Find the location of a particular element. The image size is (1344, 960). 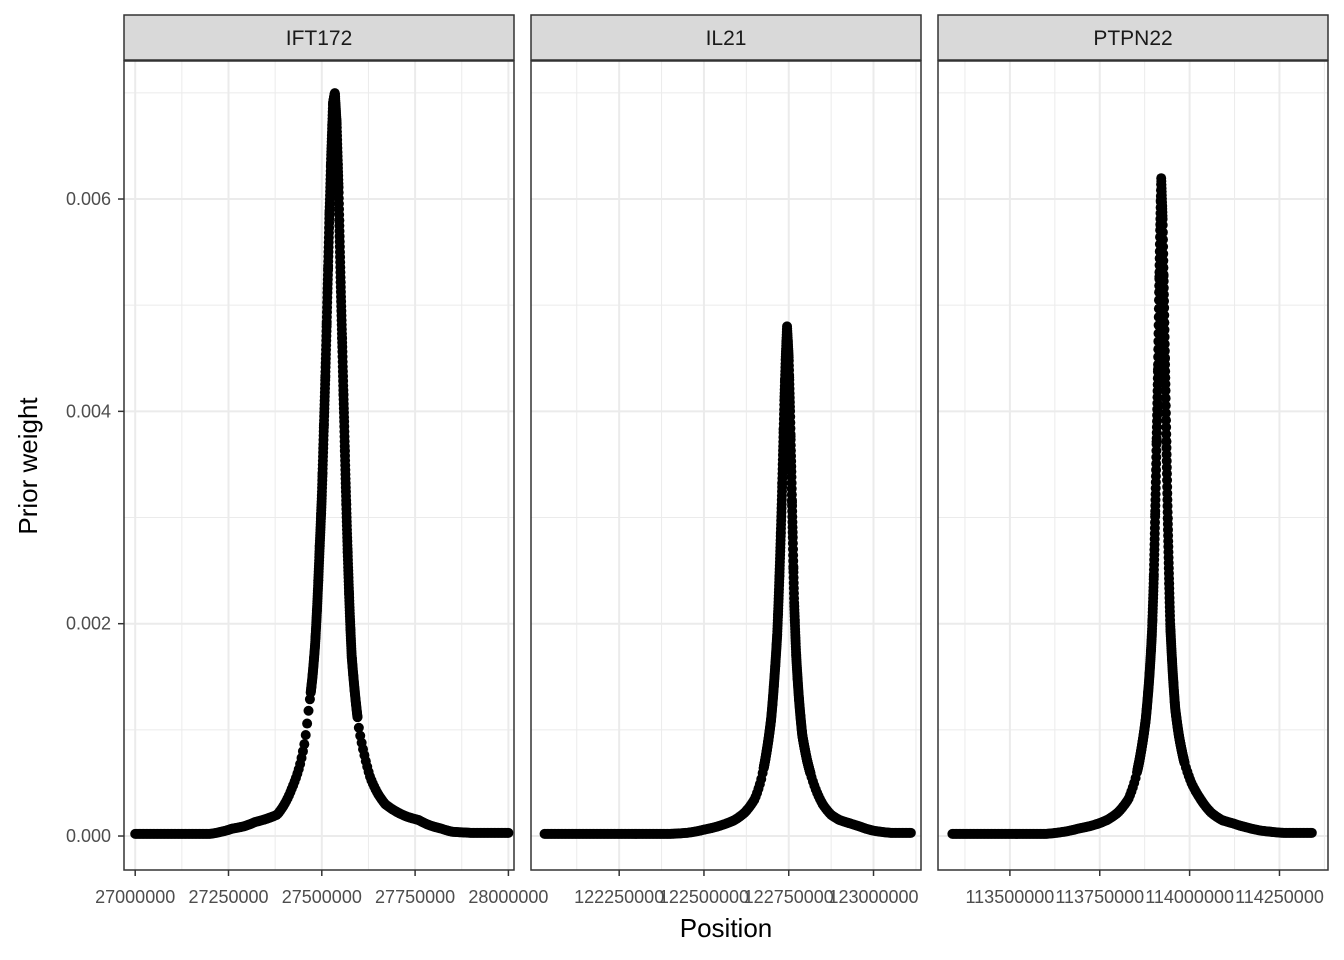

y-axis-title: Prior weight is located at coordinates (28, 466).